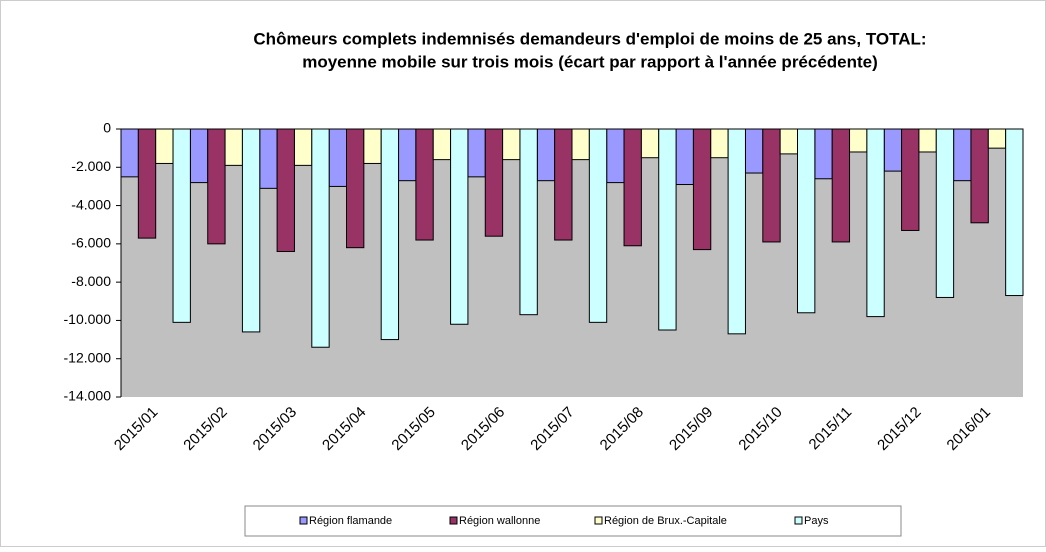  What do you see at coordinates (816, 521) in the screenshot?
I see `legend-label: Pays` at bounding box center [816, 521].